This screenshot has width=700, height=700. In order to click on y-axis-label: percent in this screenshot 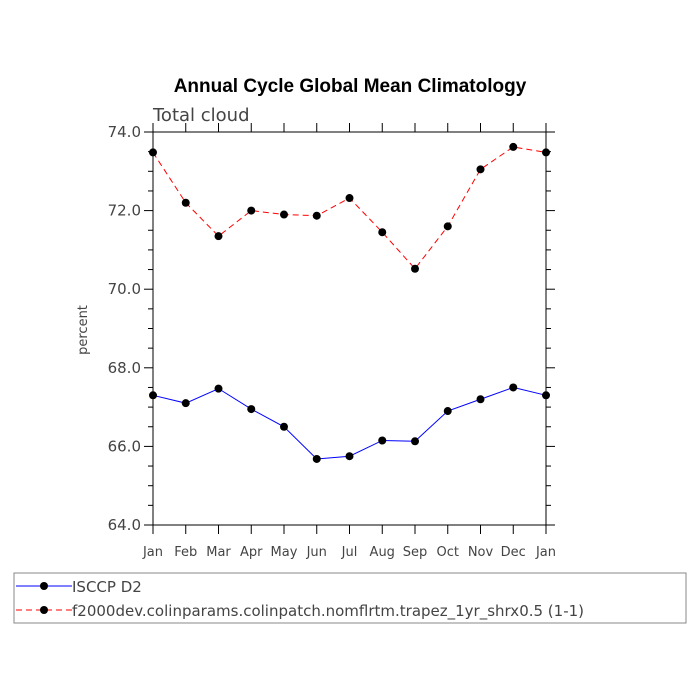, I will do `click(83, 330)`.